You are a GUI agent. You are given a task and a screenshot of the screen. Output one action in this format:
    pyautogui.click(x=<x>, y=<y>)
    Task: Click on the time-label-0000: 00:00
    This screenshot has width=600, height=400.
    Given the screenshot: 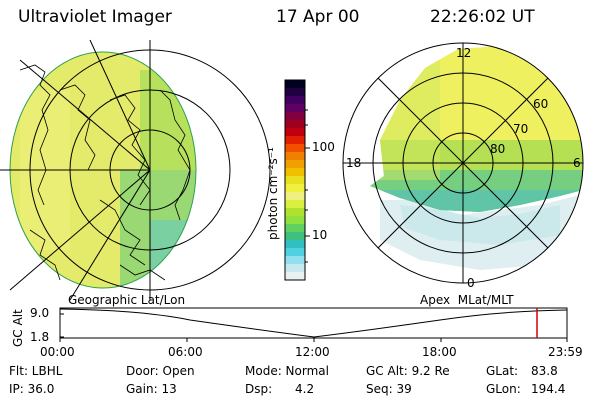 What is the action you would take?
    pyautogui.click(x=57, y=352)
    